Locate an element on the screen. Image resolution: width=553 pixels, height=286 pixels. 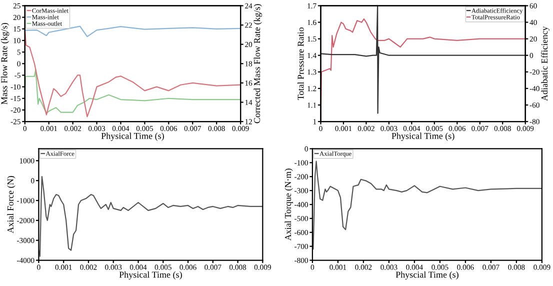
y-axis-title: Total Pressure Ratio is located at coordinates (300, 63).